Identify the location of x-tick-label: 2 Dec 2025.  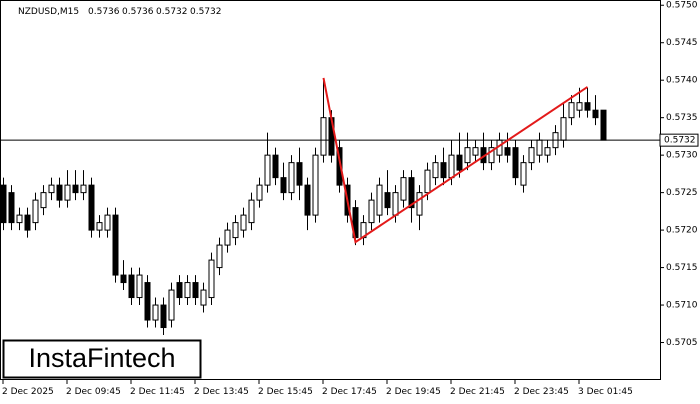
(28, 392).